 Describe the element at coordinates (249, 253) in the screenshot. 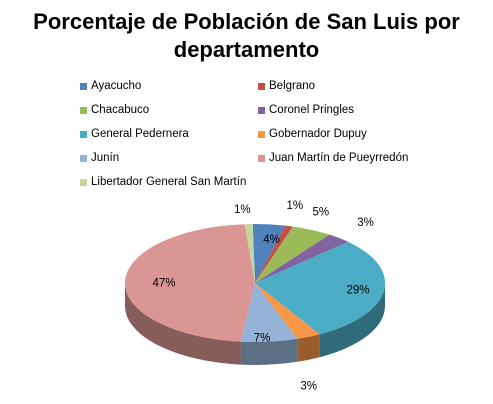

I see `pie-slice-libertador-general-san-martin` at that location.